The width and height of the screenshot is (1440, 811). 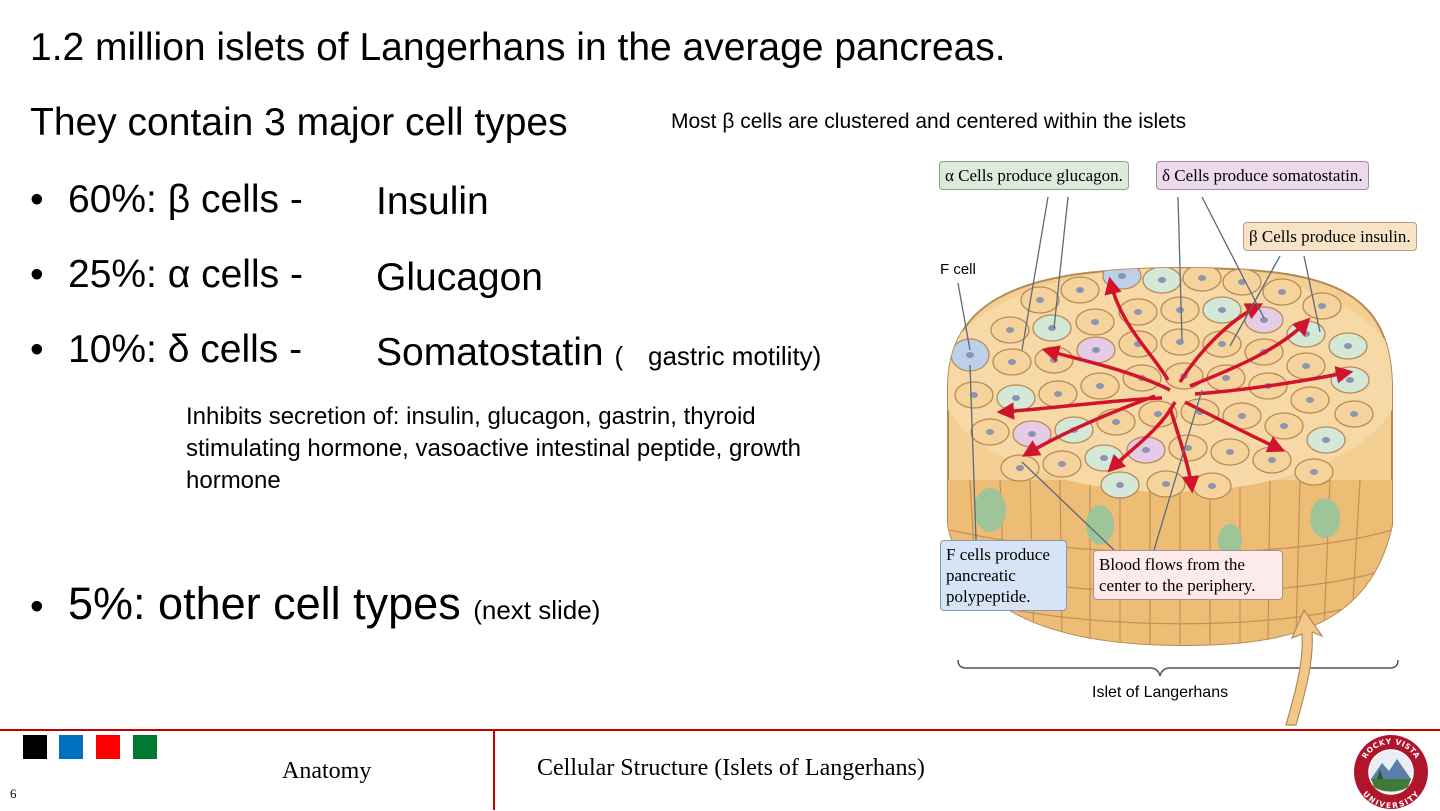 I want to click on gastric-motility-note: gastric motility), so click(x=734, y=356).